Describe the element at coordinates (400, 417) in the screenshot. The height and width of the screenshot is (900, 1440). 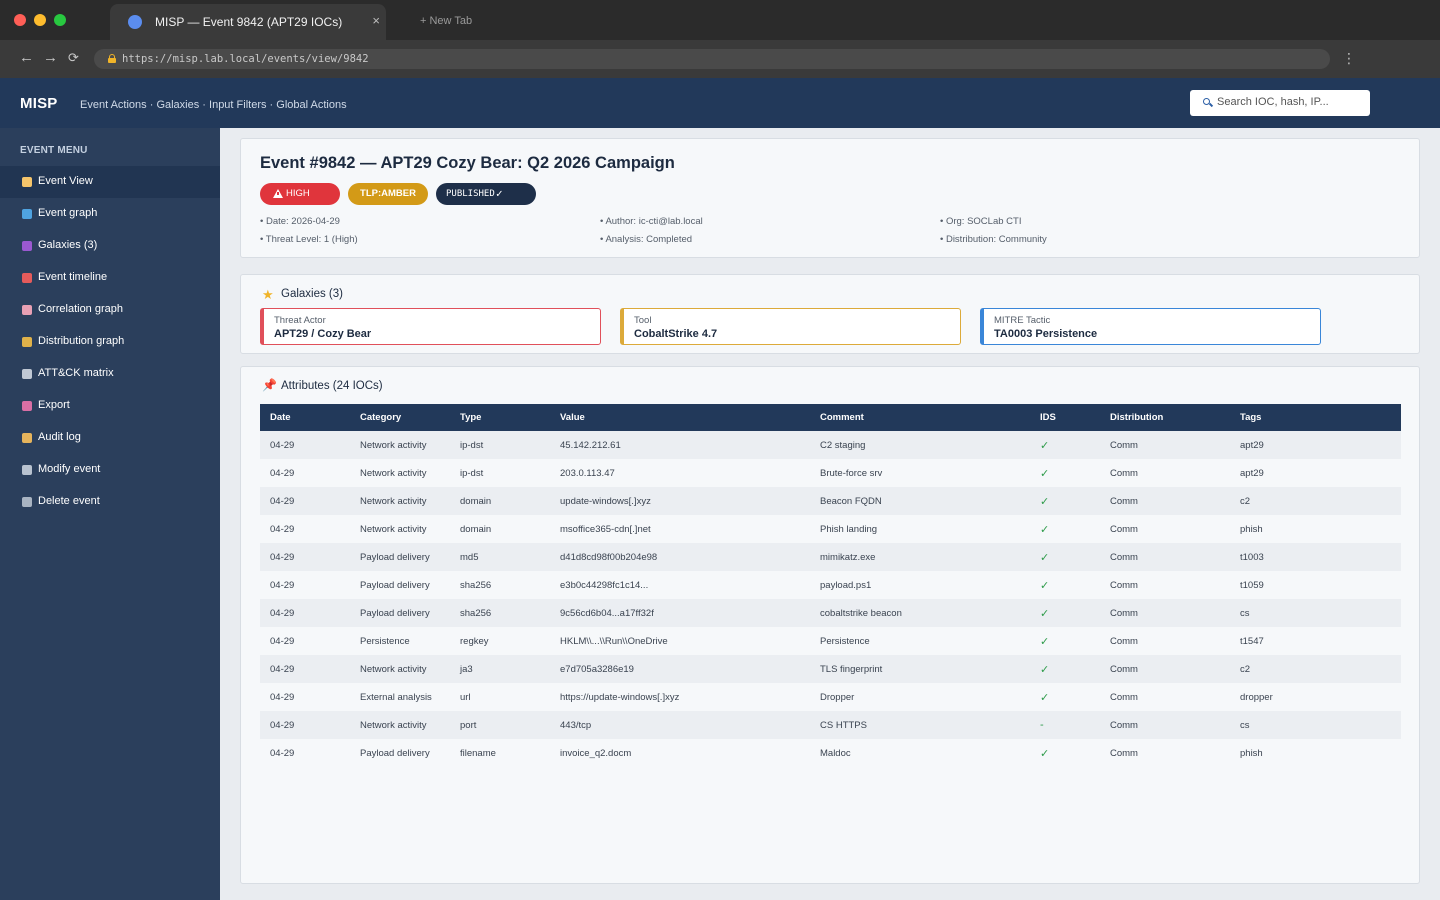
I see `column-header-category: Category` at that location.